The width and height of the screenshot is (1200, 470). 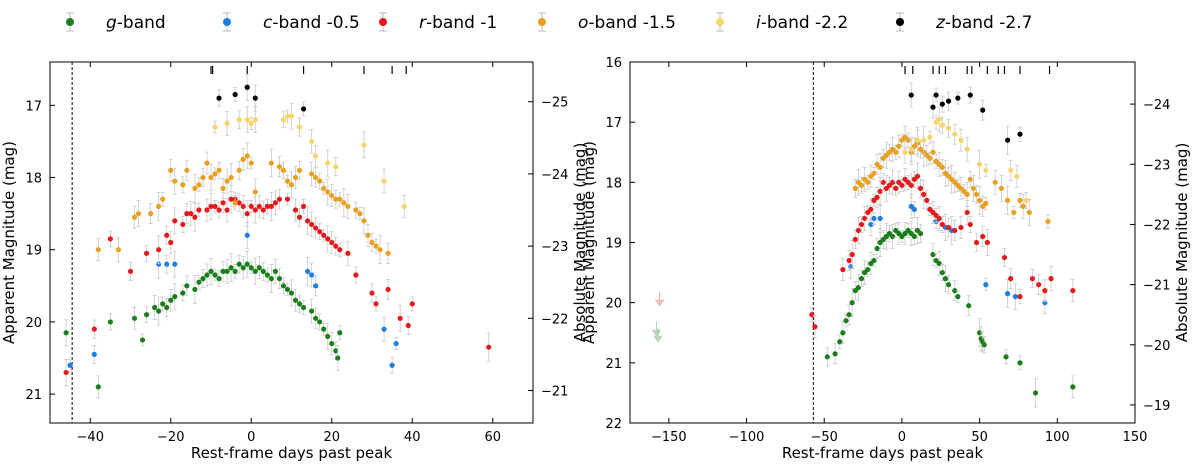 I want to click on series-o-band, so click(x=243, y=203).